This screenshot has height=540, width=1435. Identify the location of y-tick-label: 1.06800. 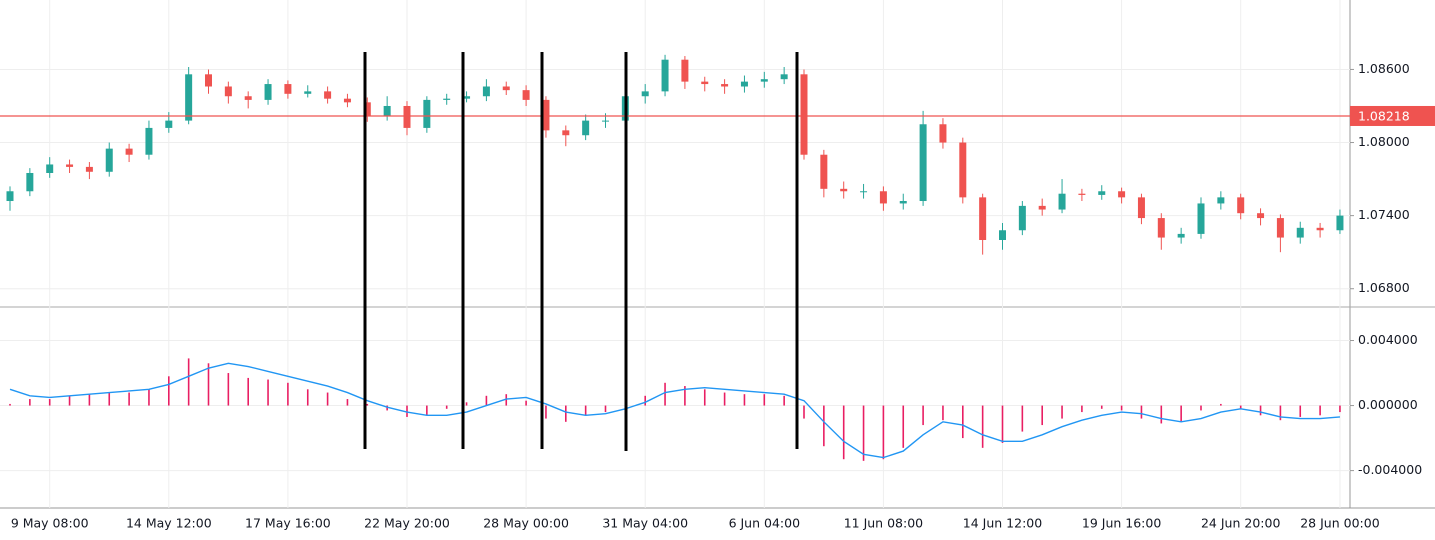
(1384, 287).